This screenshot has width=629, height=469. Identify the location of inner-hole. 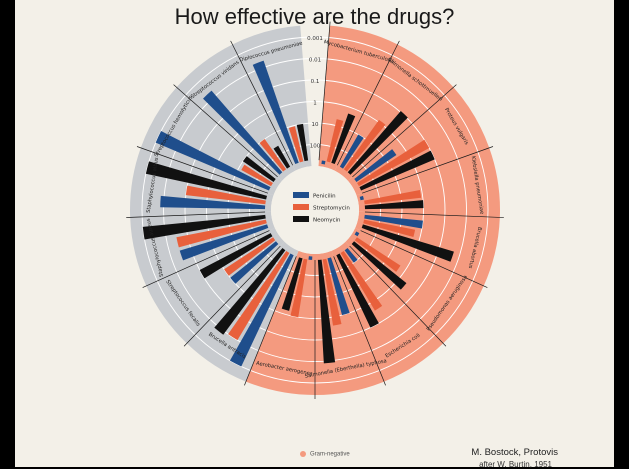
(315, 210).